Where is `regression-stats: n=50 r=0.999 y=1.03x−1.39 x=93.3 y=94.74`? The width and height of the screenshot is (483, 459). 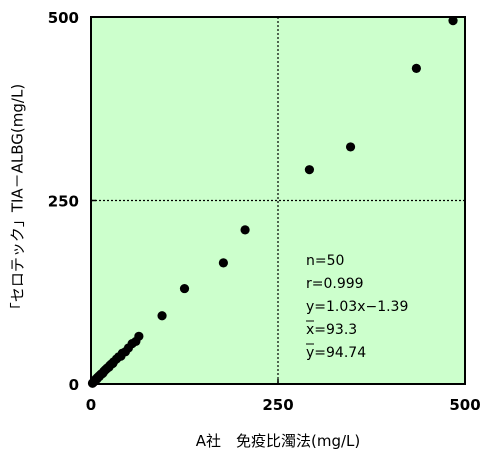
regression-stats: n=50 r=0.999 y=1.03x−1.39 x=93.3 y=94.74 is located at coordinates (357, 307).